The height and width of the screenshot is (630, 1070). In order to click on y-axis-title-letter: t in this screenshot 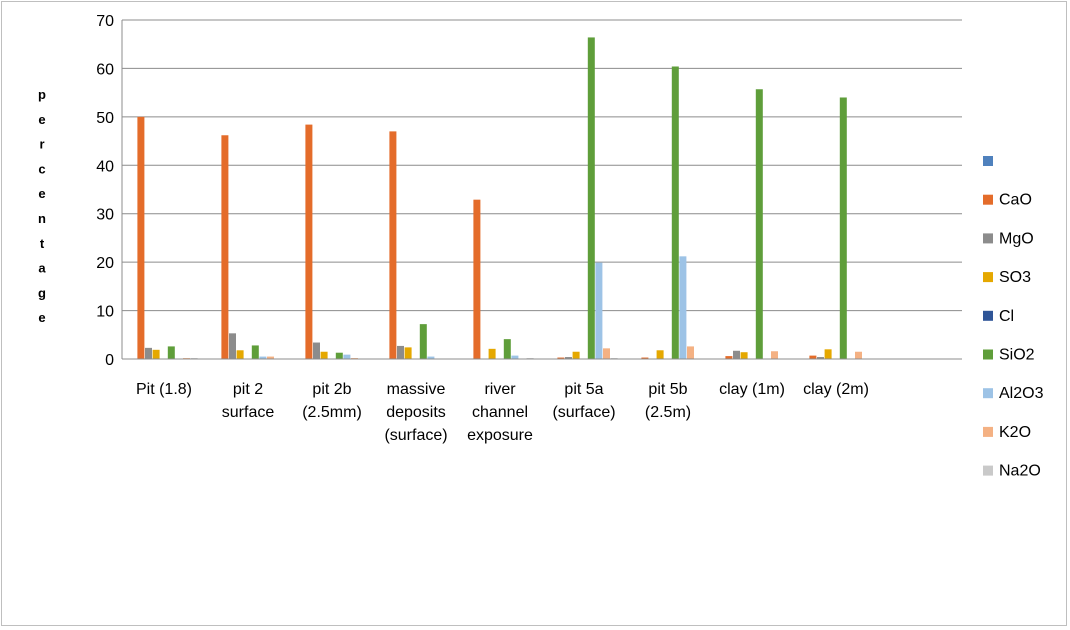, I will do `click(42, 243)`.